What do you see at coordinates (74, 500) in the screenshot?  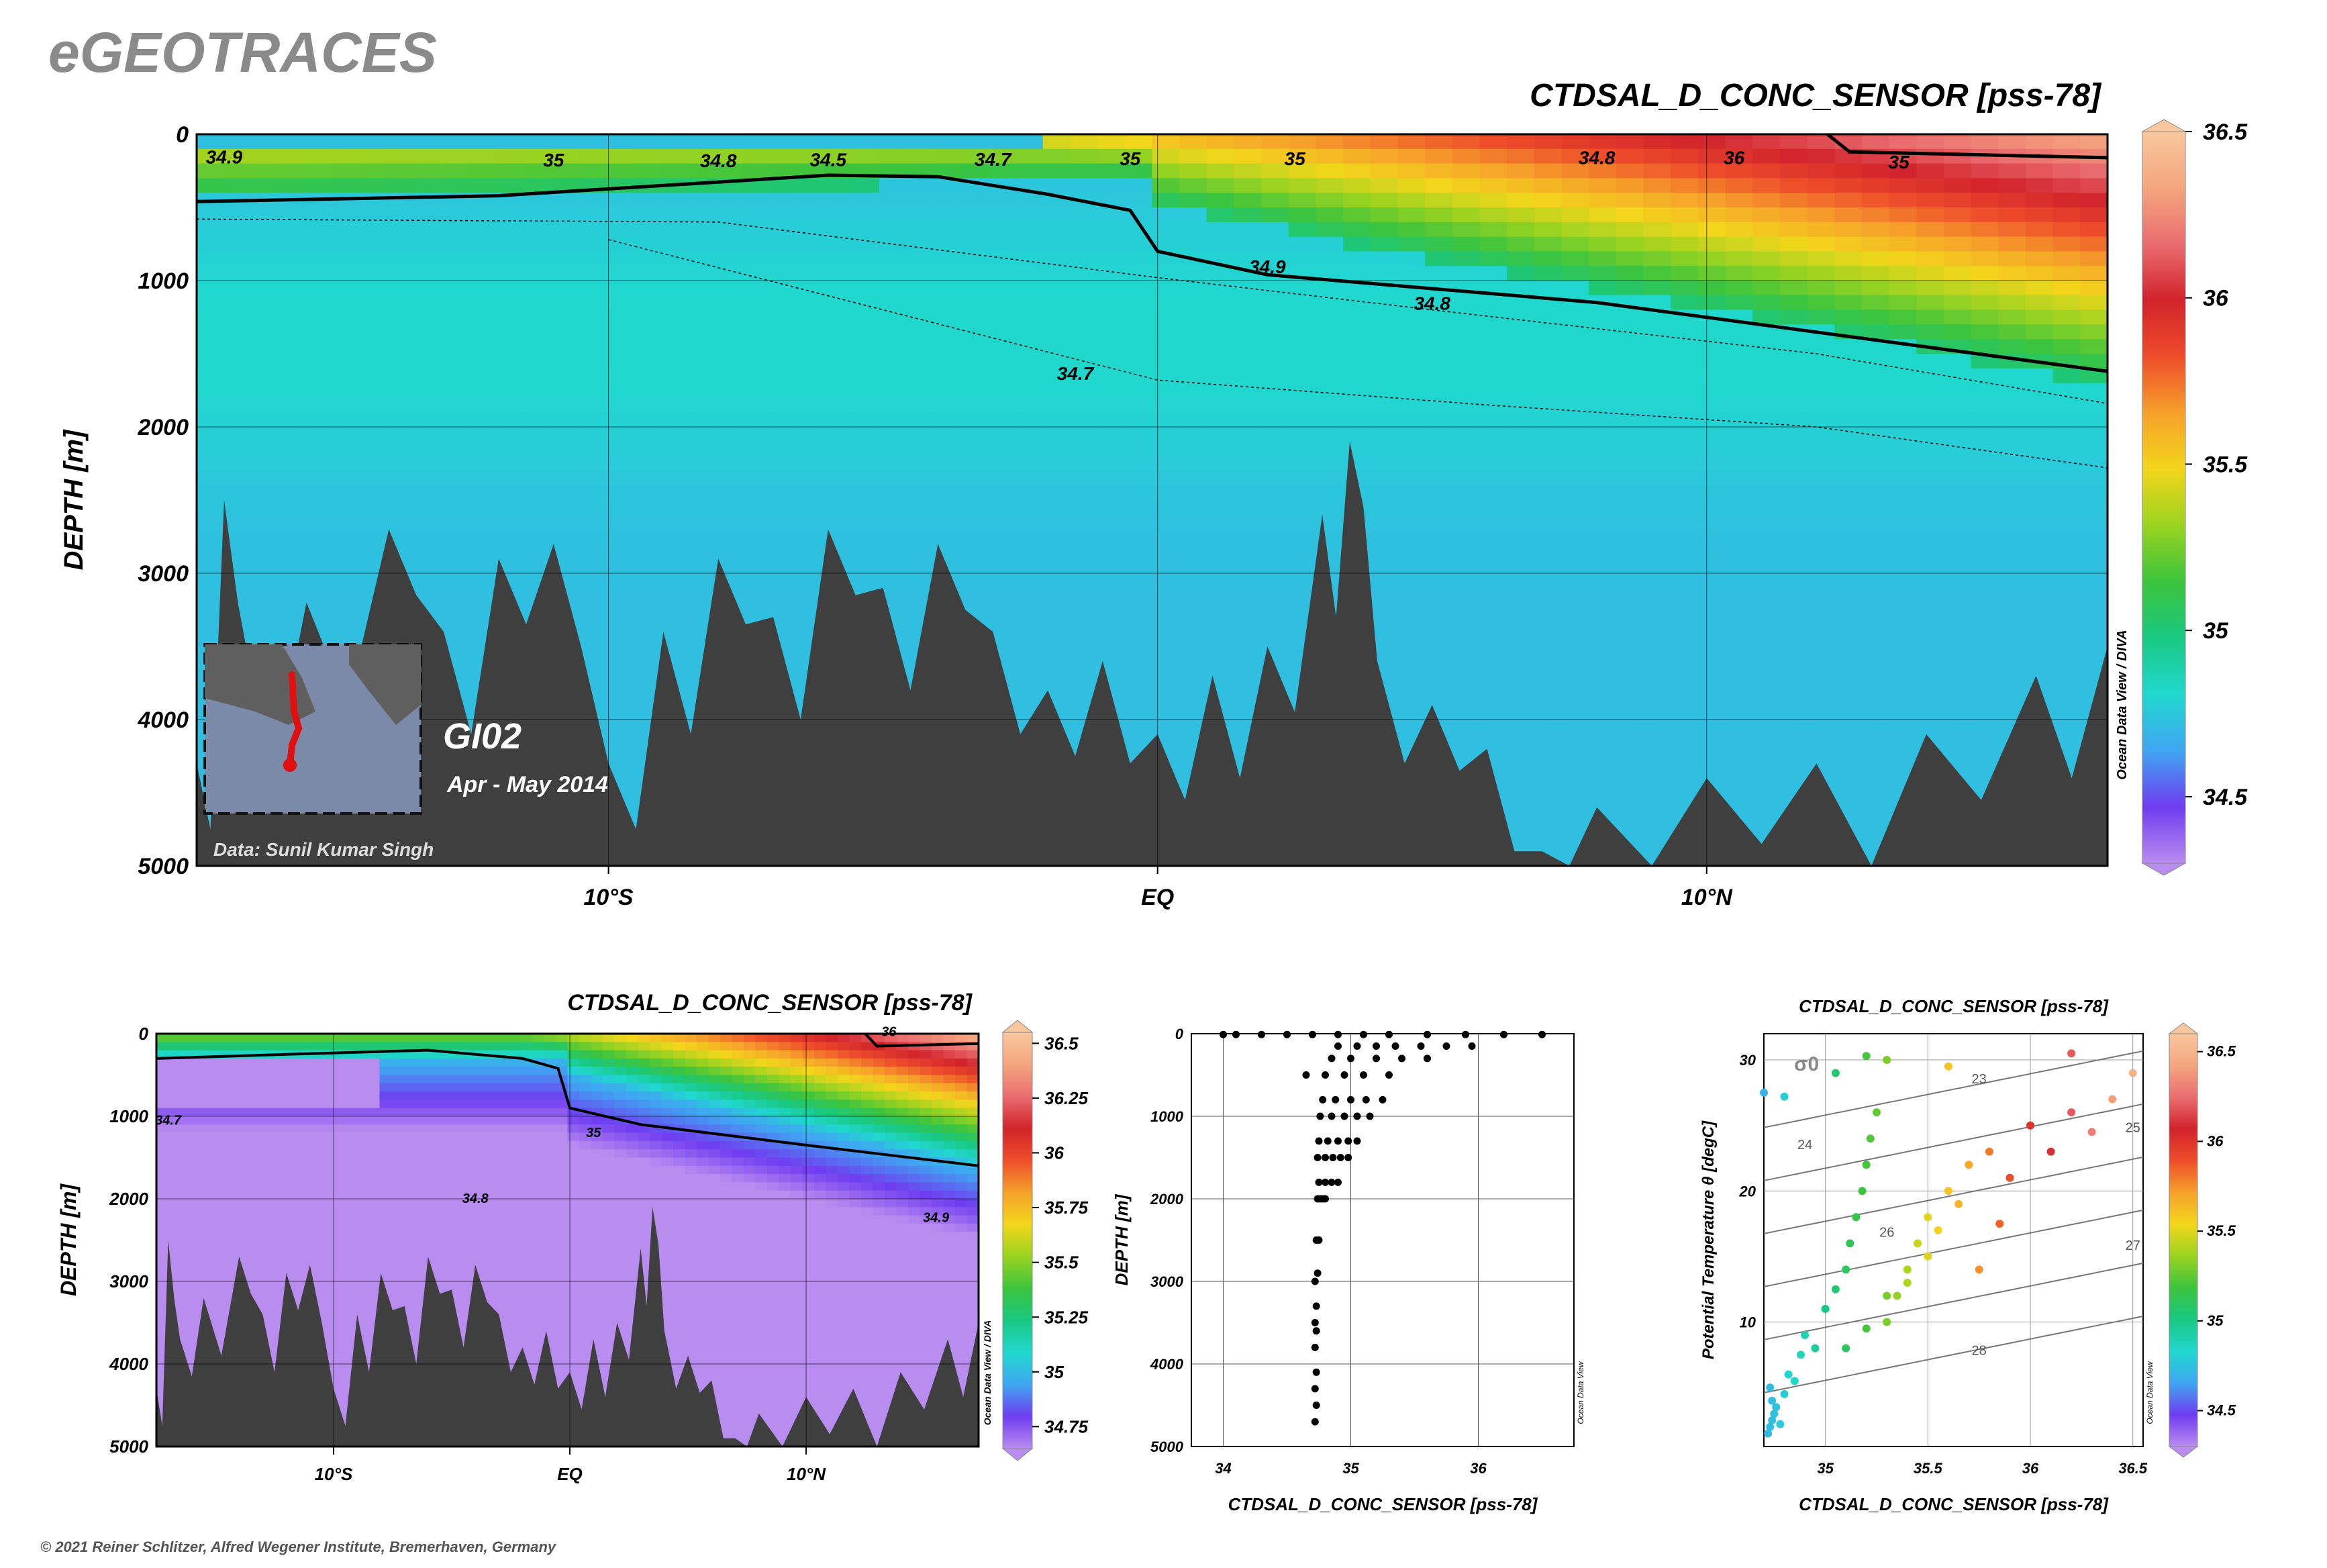 I see `main-section-ylabel: DEPTH [m]` at bounding box center [74, 500].